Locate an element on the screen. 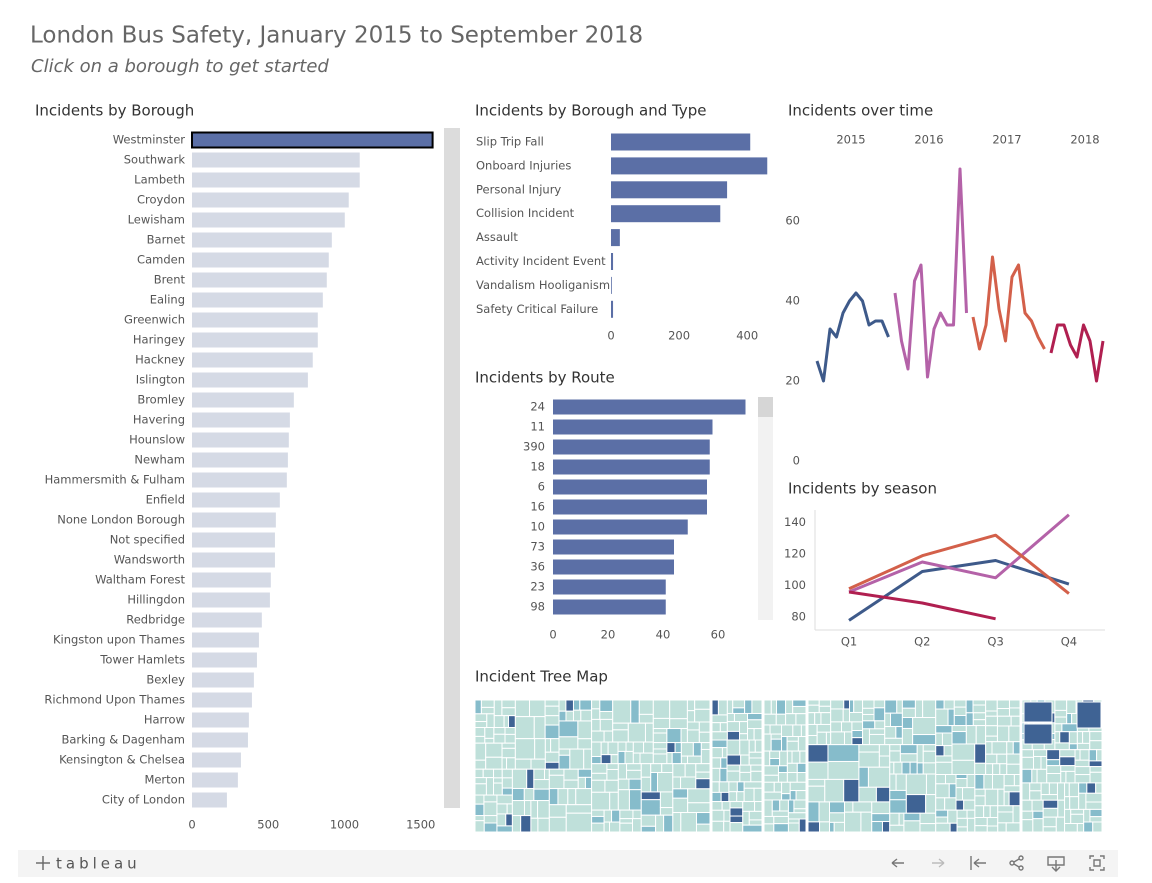  scroll-thumb is located at coordinates (765, 407).